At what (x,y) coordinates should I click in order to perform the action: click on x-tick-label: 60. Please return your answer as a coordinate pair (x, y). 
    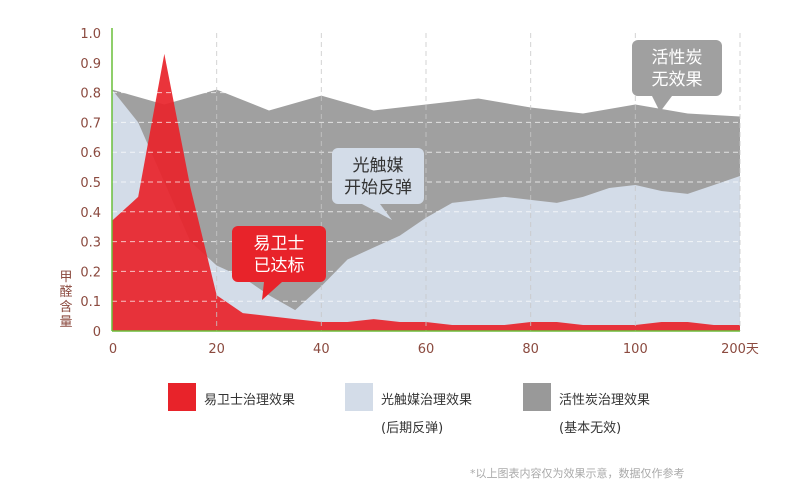
    Looking at the image, I should click on (426, 349).